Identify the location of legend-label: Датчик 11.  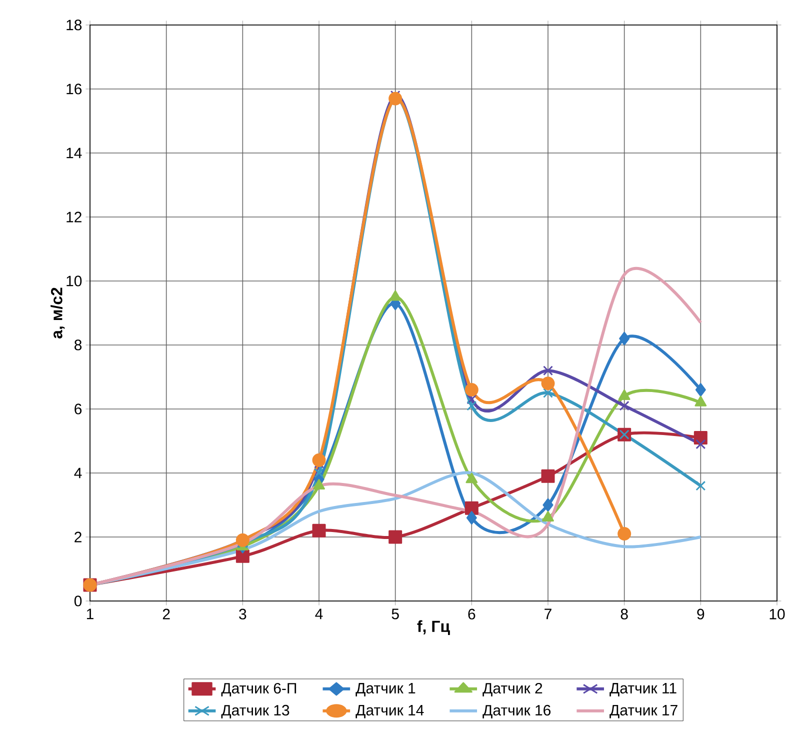
(643, 689).